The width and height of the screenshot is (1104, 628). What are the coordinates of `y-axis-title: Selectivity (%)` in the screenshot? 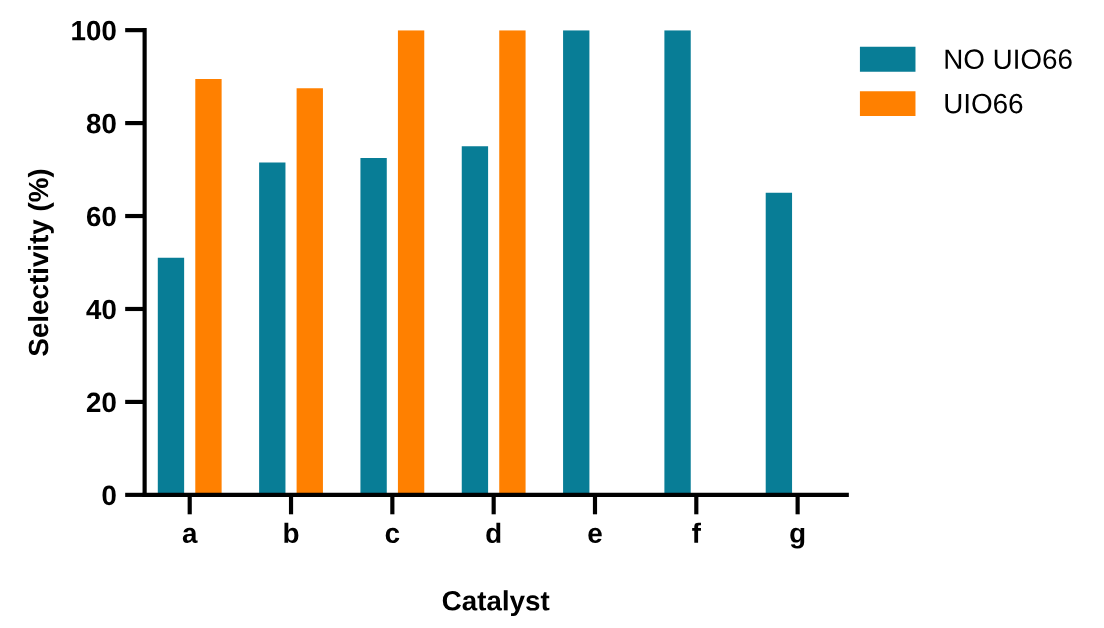 It's located at (40, 262).